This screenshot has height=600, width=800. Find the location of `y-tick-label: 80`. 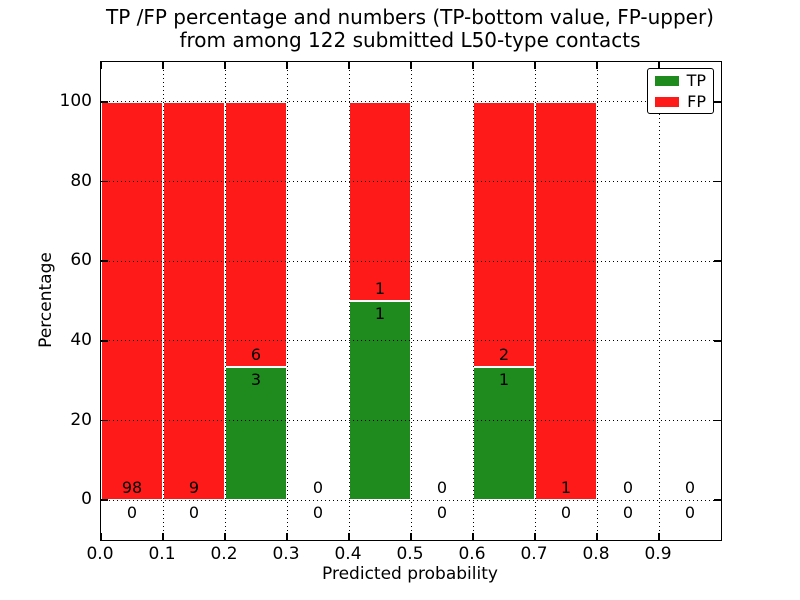

y-tick-label: 80 is located at coordinates (81, 180).